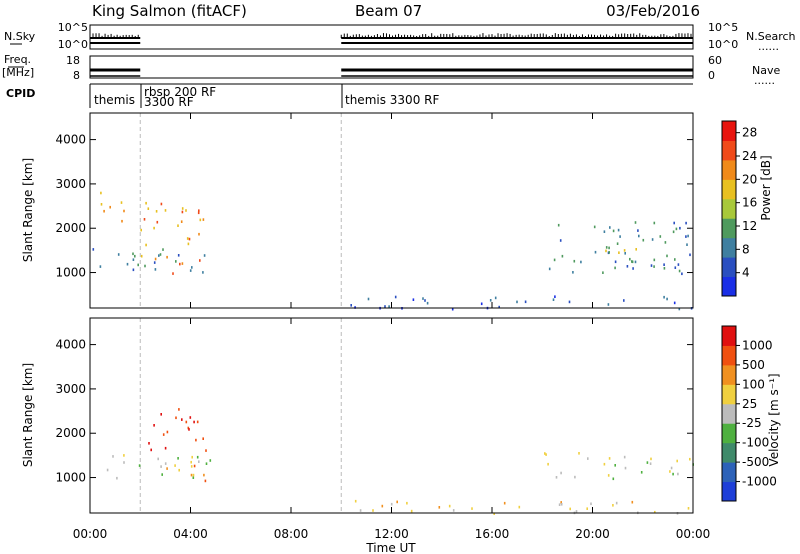 The width and height of the screenshot is (800, 554). I want to click on nsky-tick-top: 10^5, so click(73, 27).